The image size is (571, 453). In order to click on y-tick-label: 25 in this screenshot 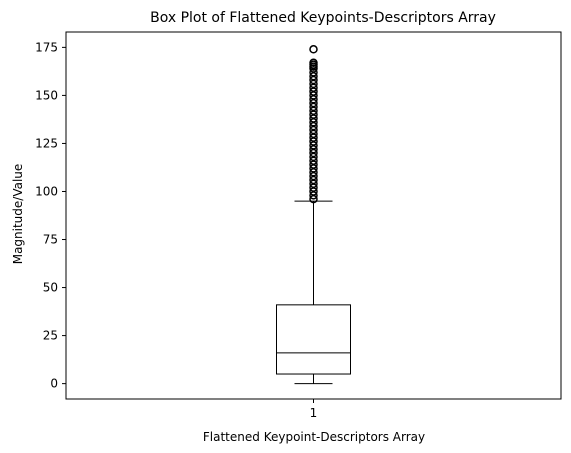, I will do `click(50, 336)`.